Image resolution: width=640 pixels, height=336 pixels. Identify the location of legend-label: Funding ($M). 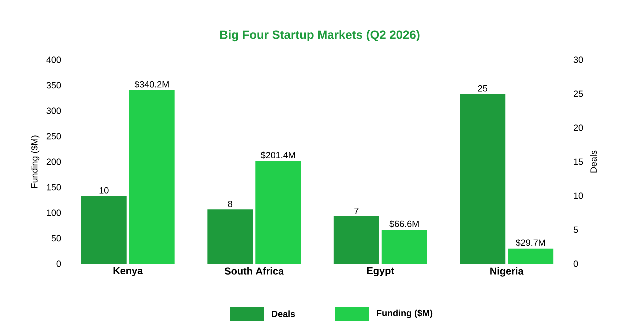
(405, 314).